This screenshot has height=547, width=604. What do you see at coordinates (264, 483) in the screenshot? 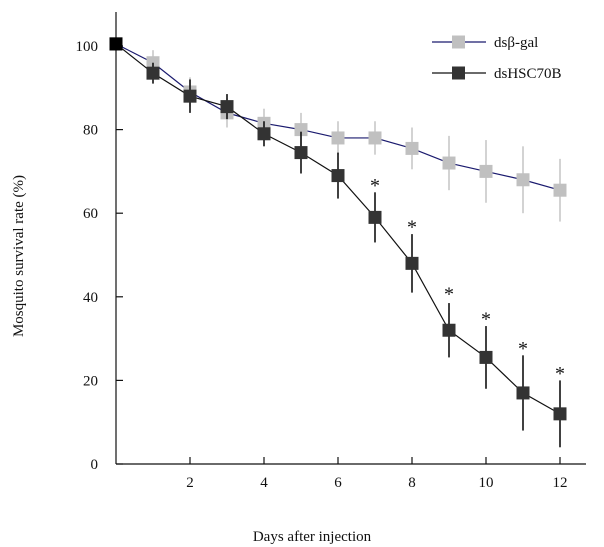
I see `x-tick-label: 4` at bounding box center [264, 483].